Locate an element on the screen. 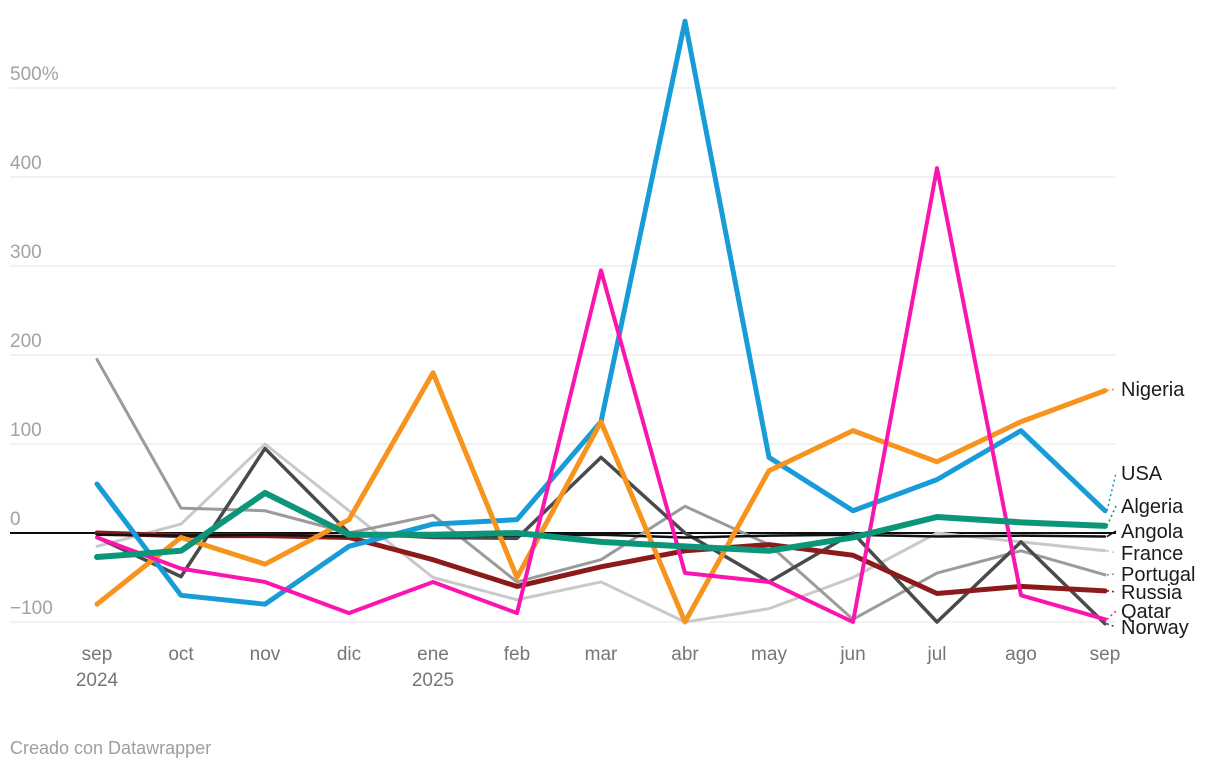  label-leader-norway is located at coordinates (1111, 625).